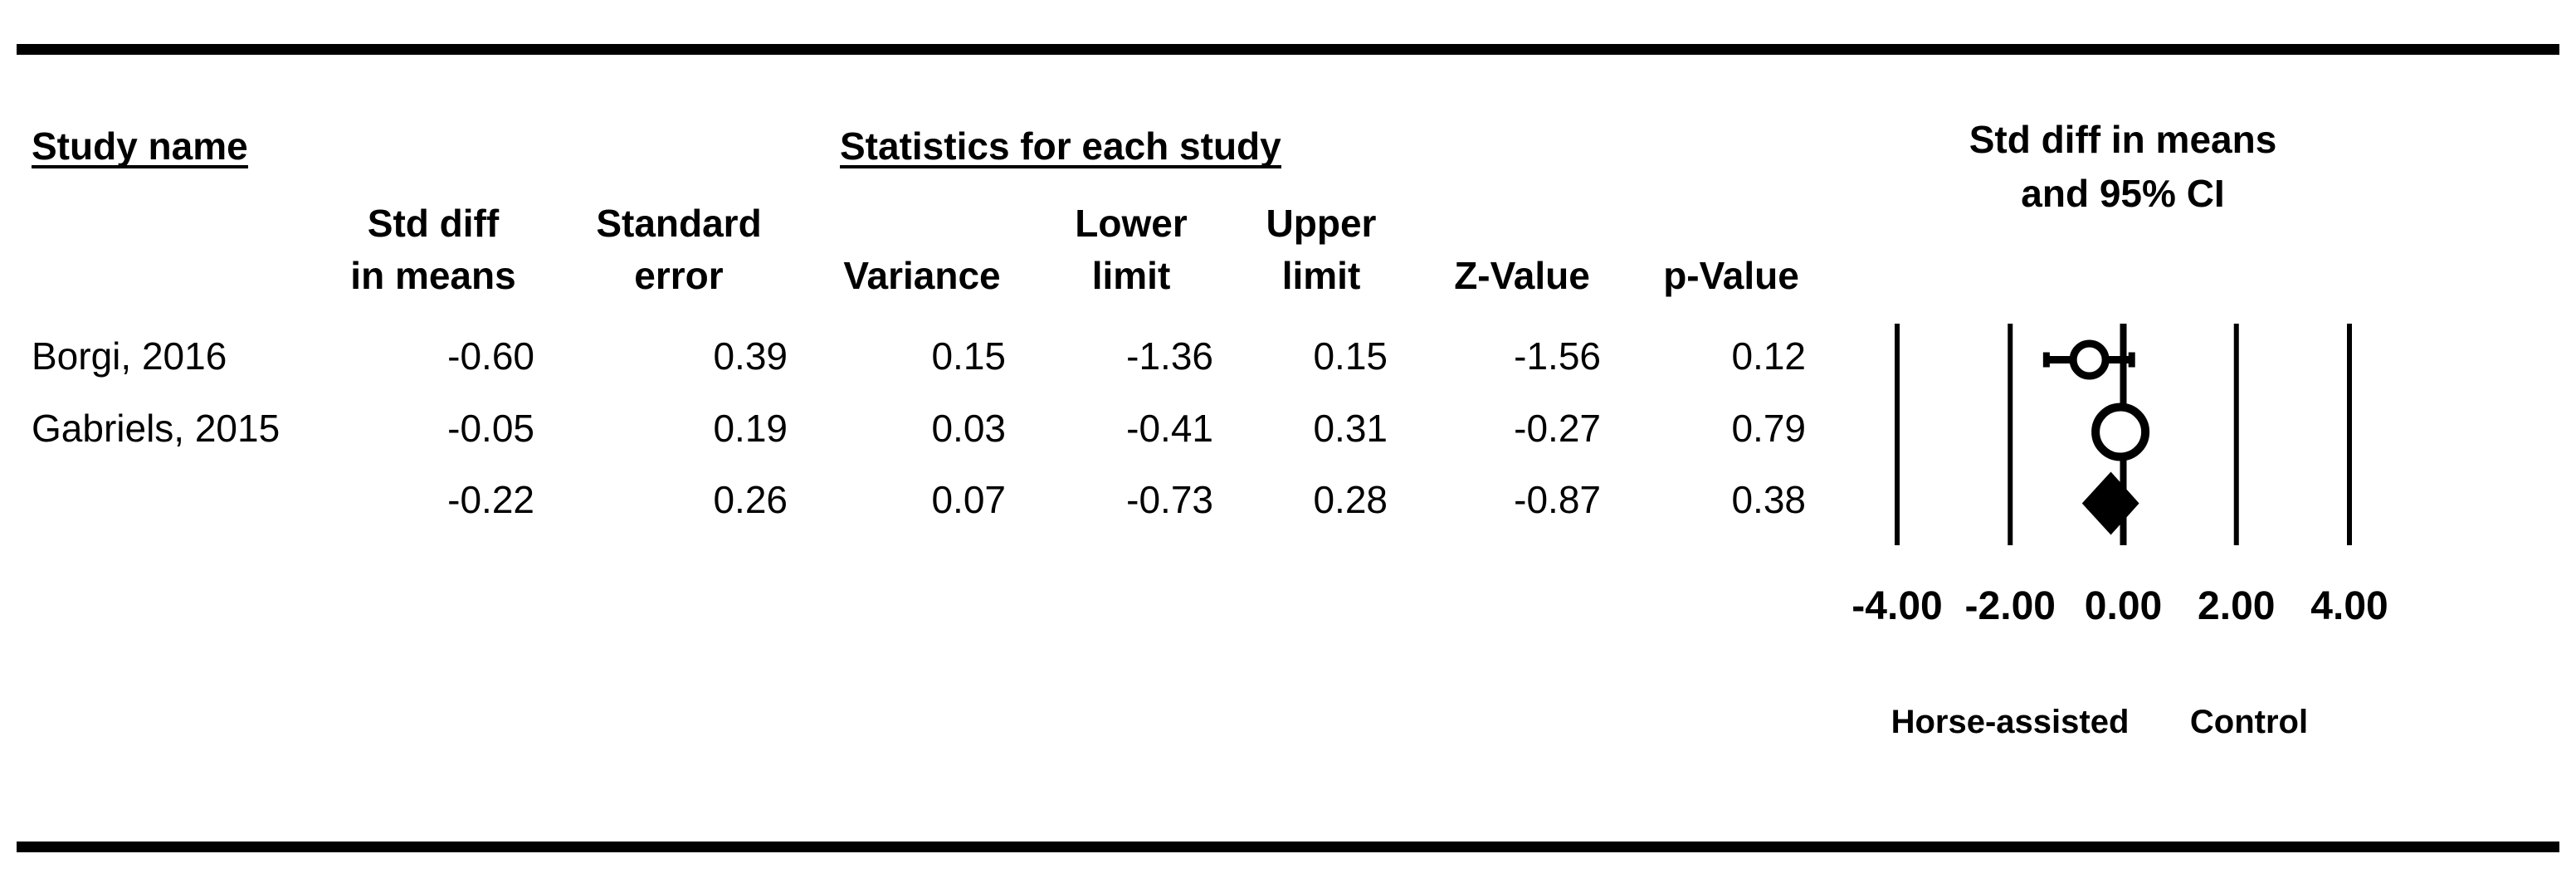 This screenshot has height=883, width=2576. Describe the element at coordinates (2249, 722) in the screenshot. I see `favours-right-label: Control` at that location.